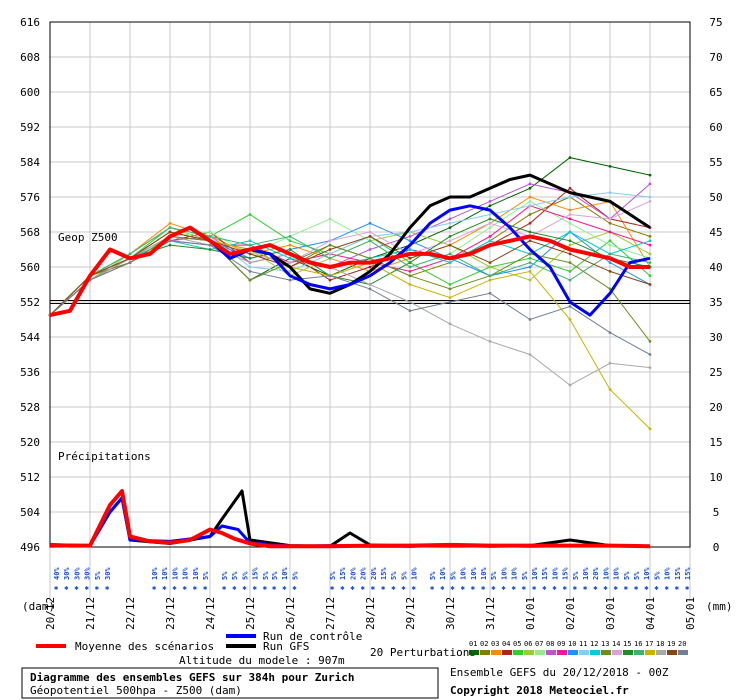  What do you see at coordinates (350, 519) in the screenshot?
I see `precip-line` at bounding box center [350, 519].